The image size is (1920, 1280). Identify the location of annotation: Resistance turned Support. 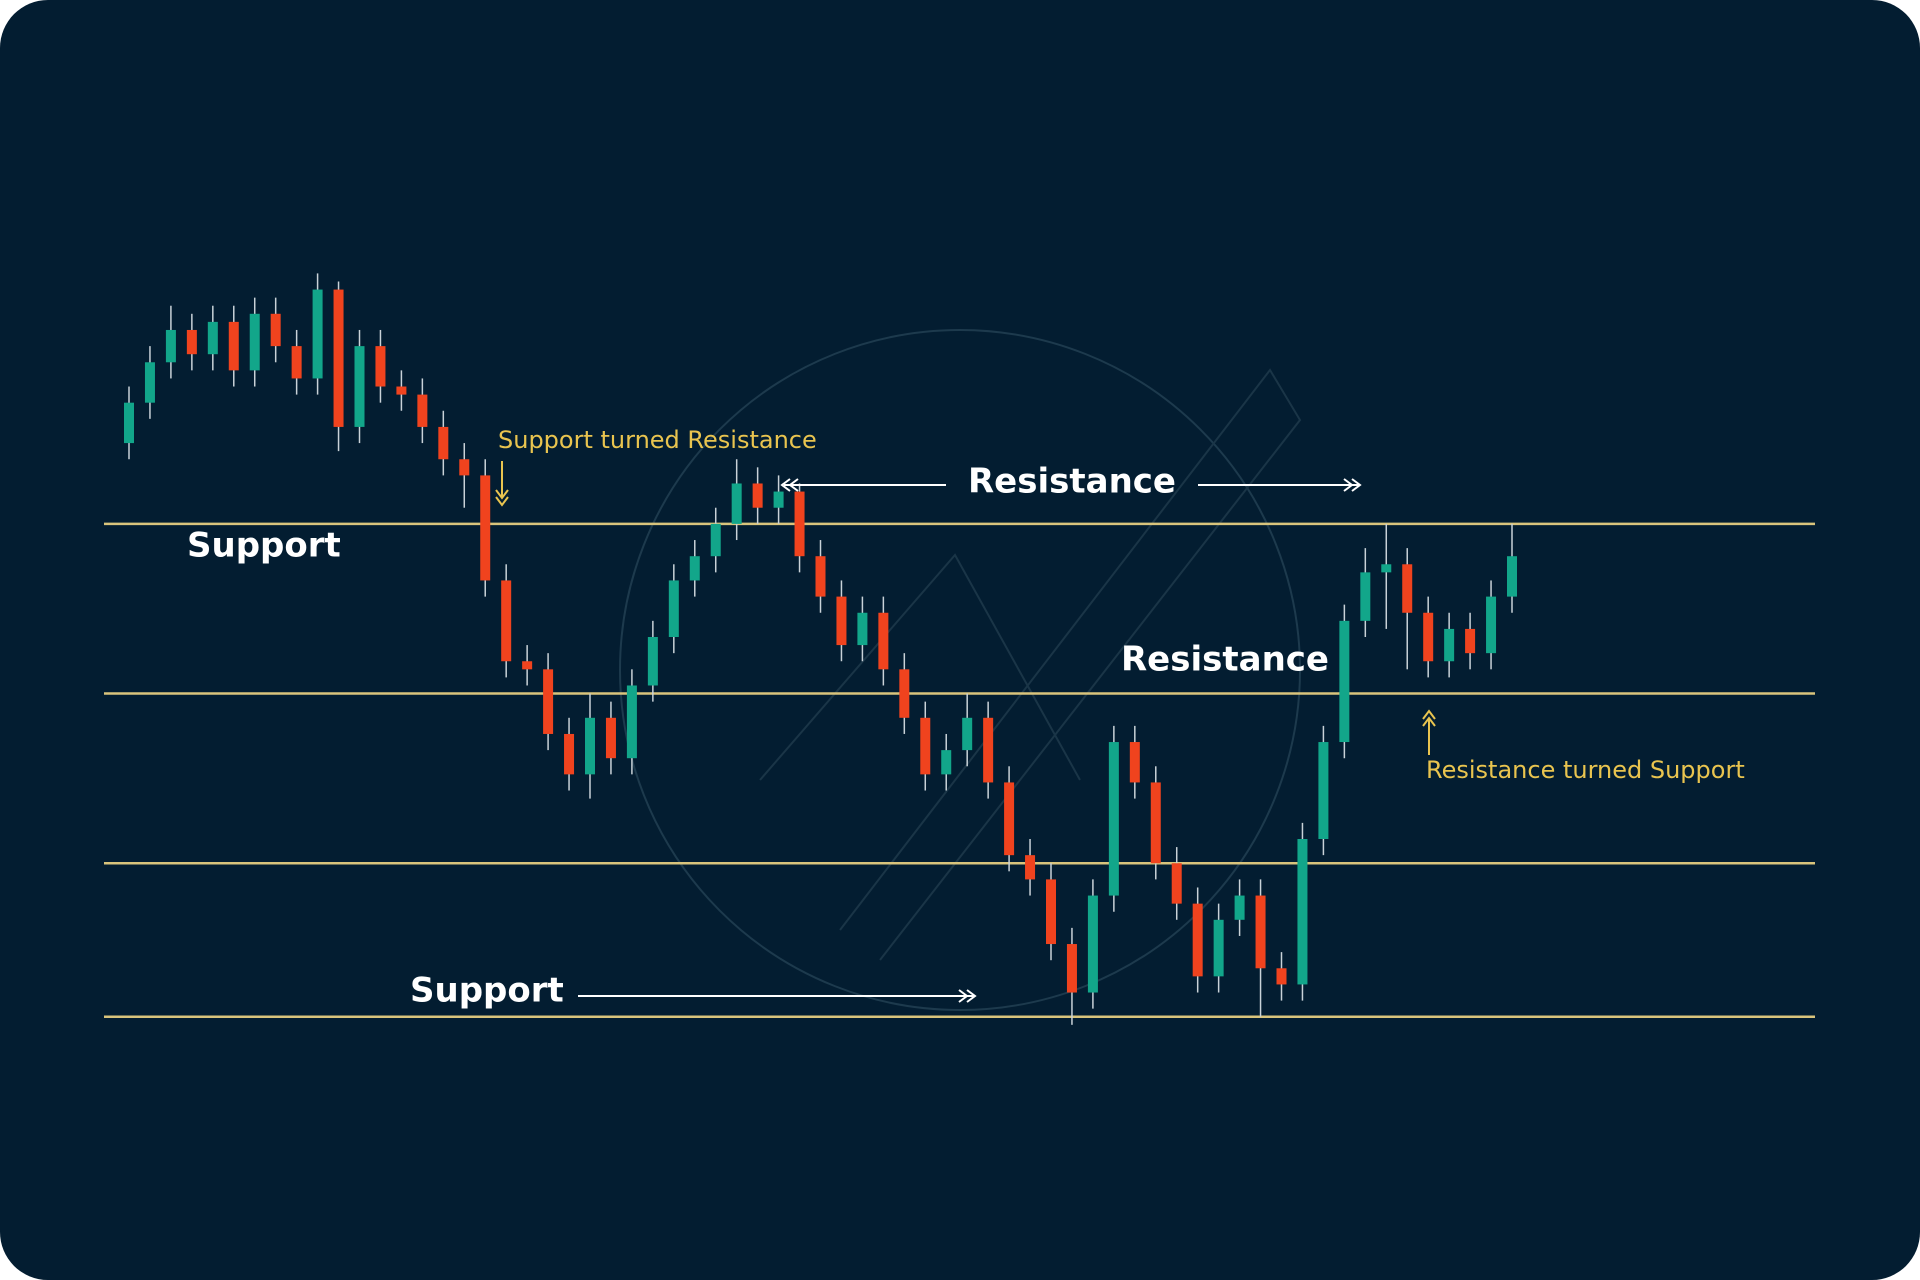
(1585, 770).